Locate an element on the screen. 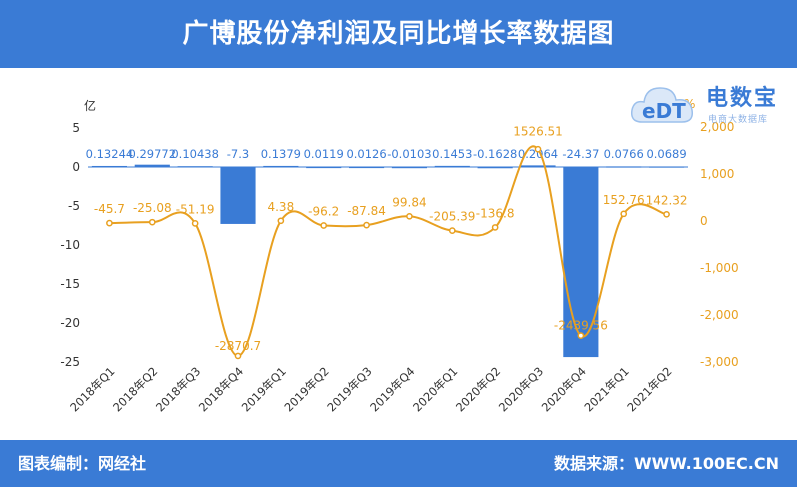 The width and height of the screenshot is (797, 487). line-label: -87.84 is located at coordinates (366, 211).